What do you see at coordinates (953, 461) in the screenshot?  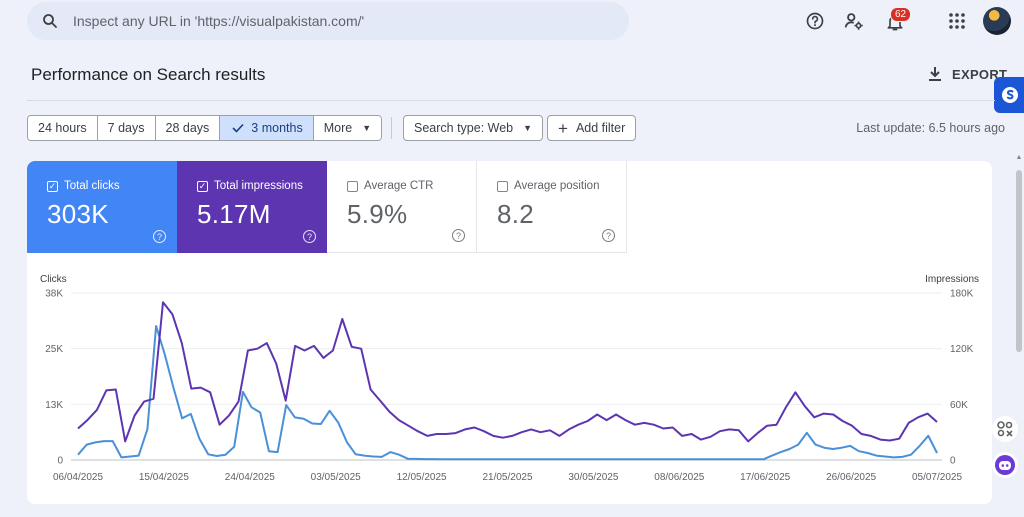 I see `right-tick-label: 0` at bounding box center [953, 461].